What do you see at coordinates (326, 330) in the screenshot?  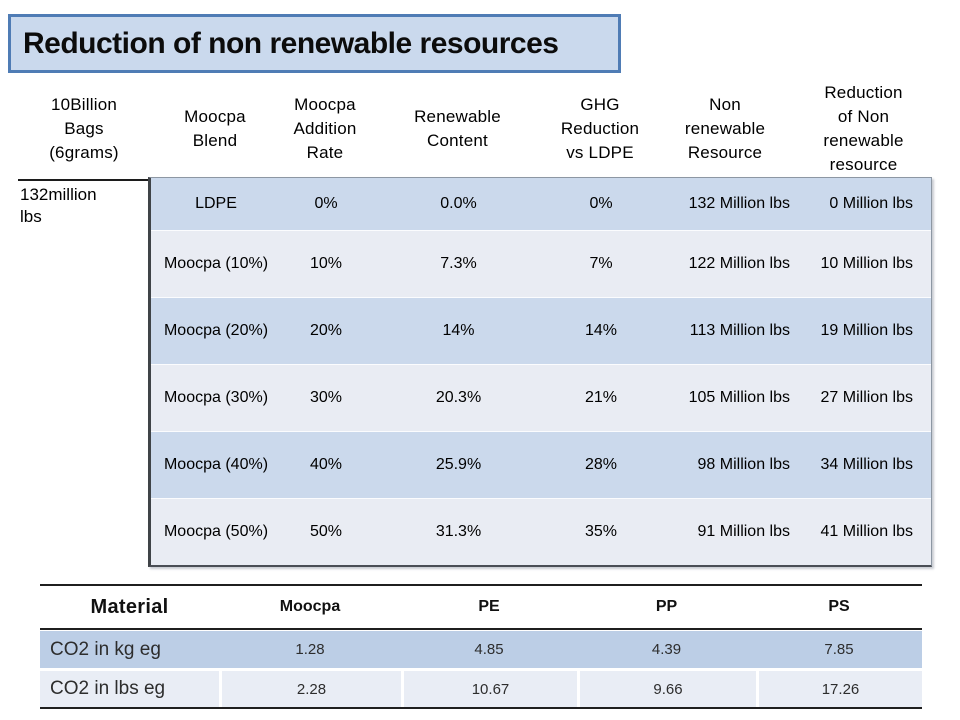 I see `cell-addition-rate: 20%` at bounding box center [326, 330].